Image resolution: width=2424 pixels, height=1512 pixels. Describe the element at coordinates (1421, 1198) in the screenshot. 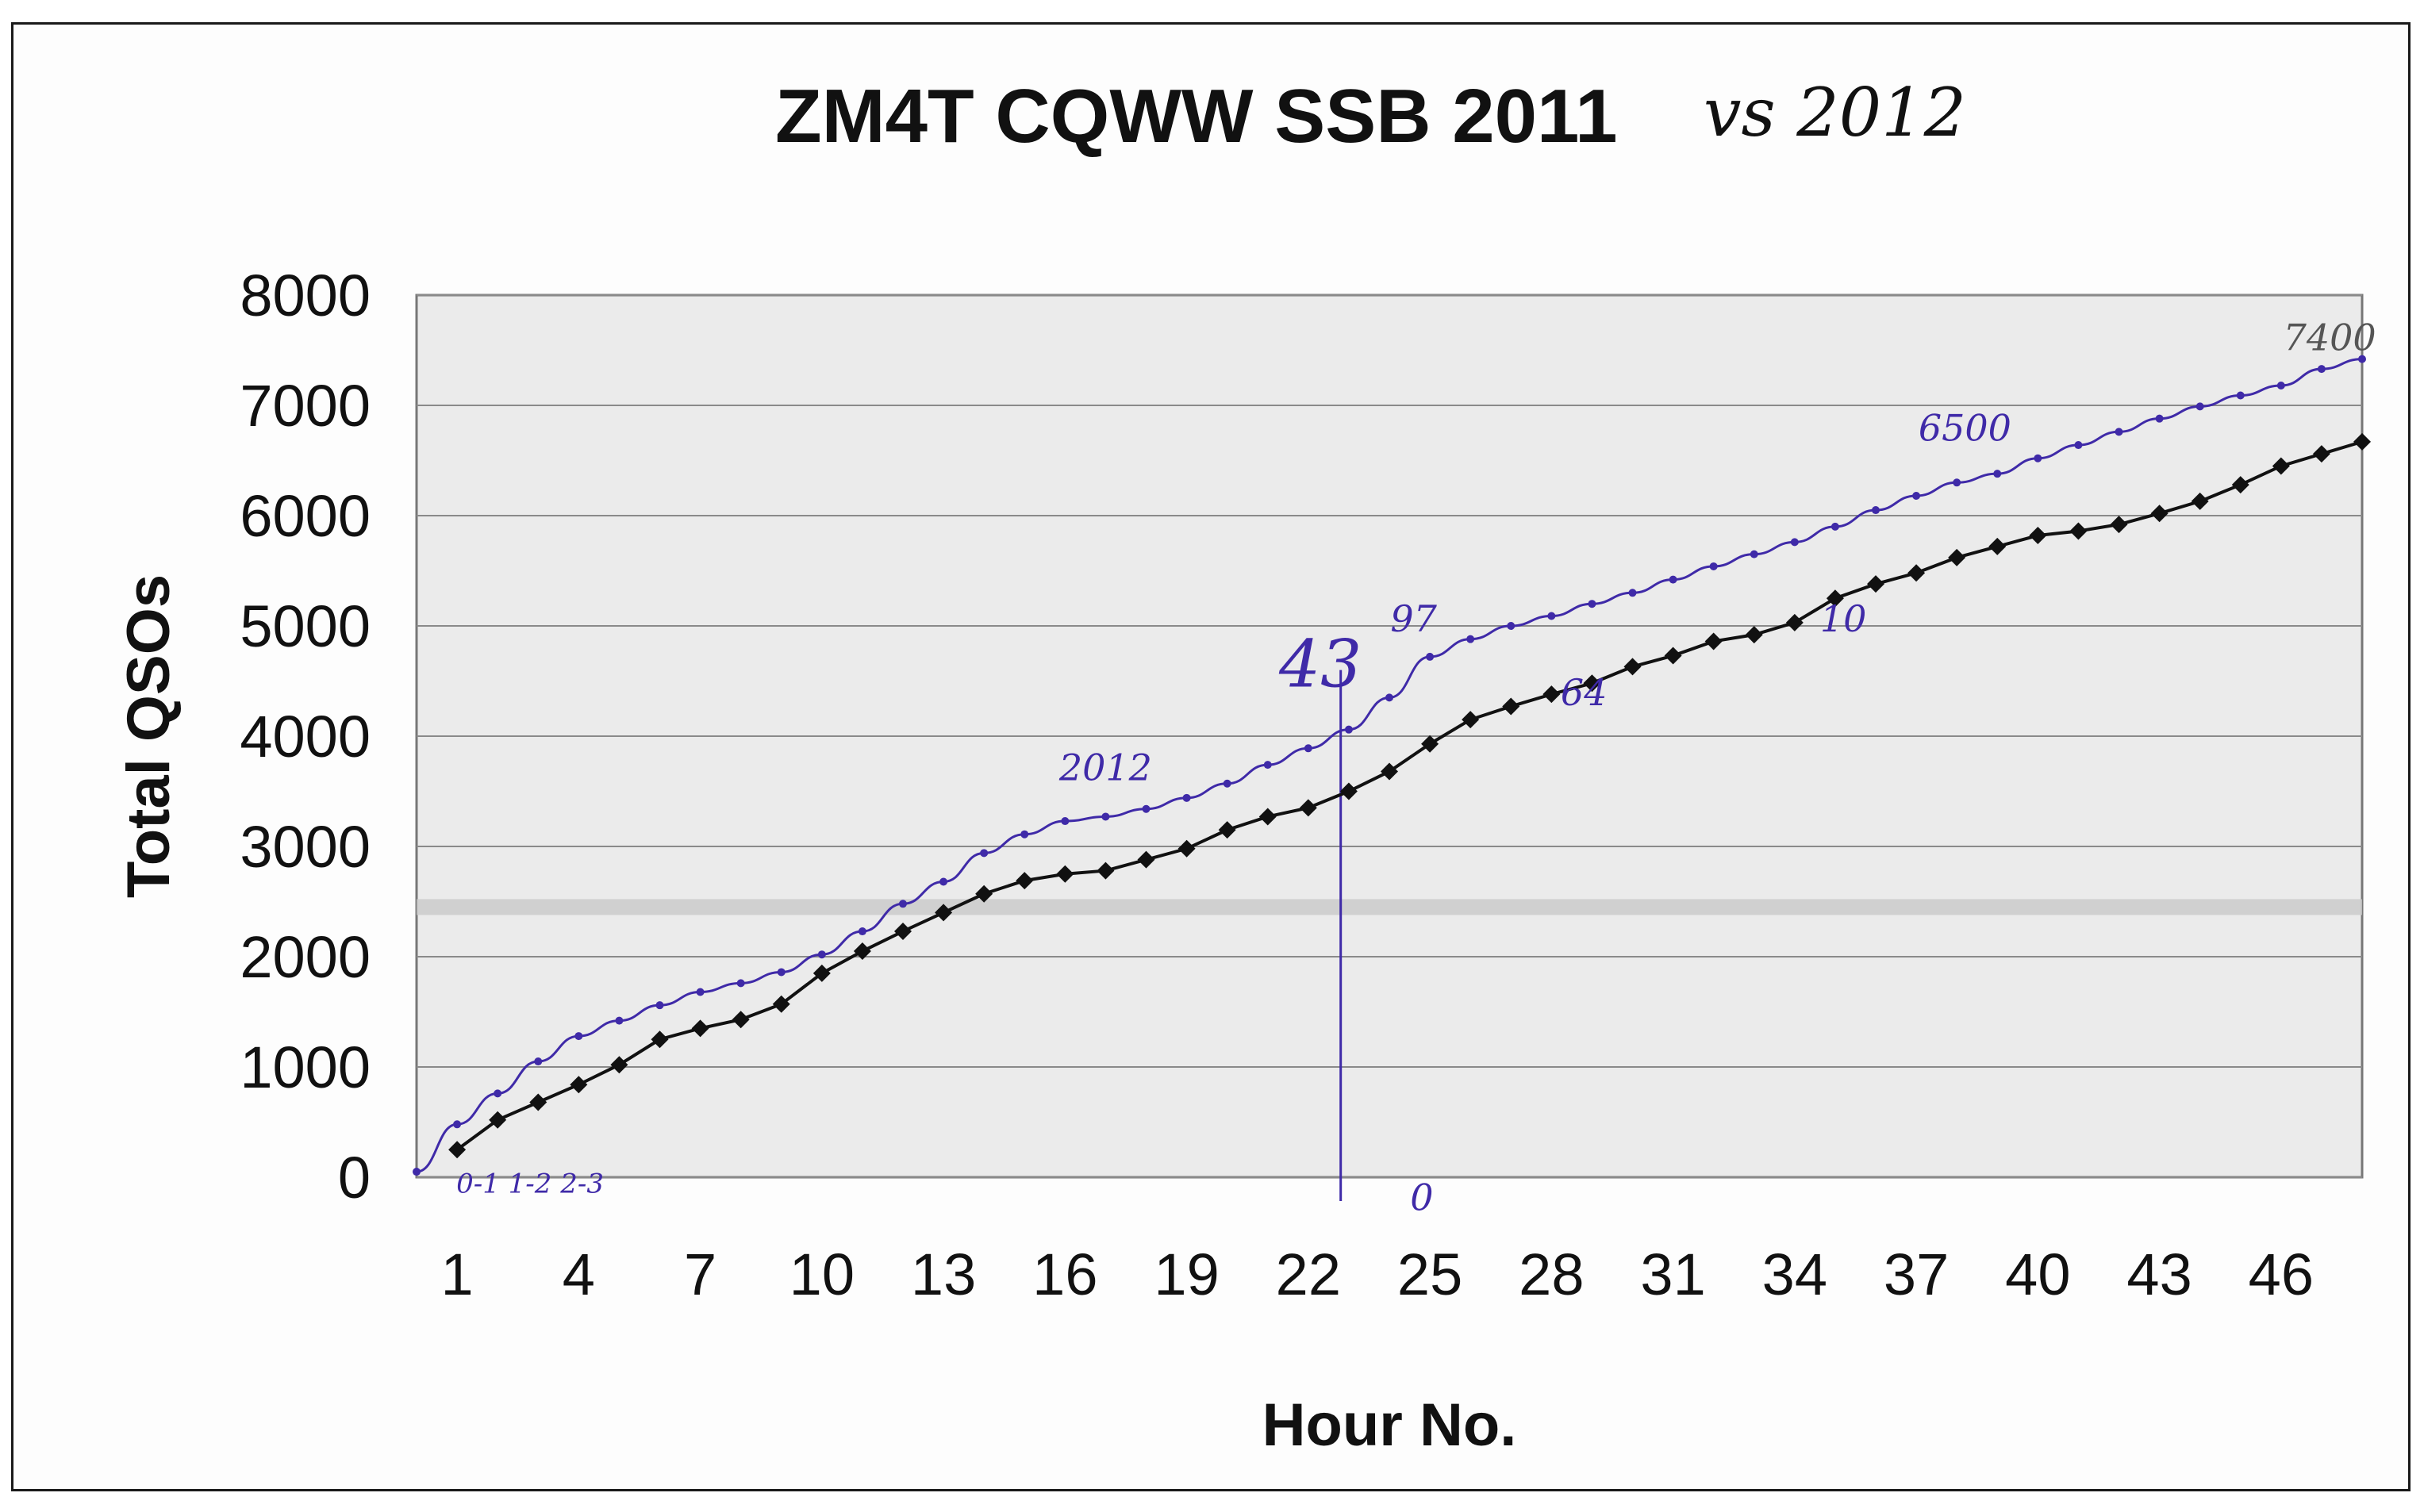

I see `handwritten-annotation: 0` at that location.